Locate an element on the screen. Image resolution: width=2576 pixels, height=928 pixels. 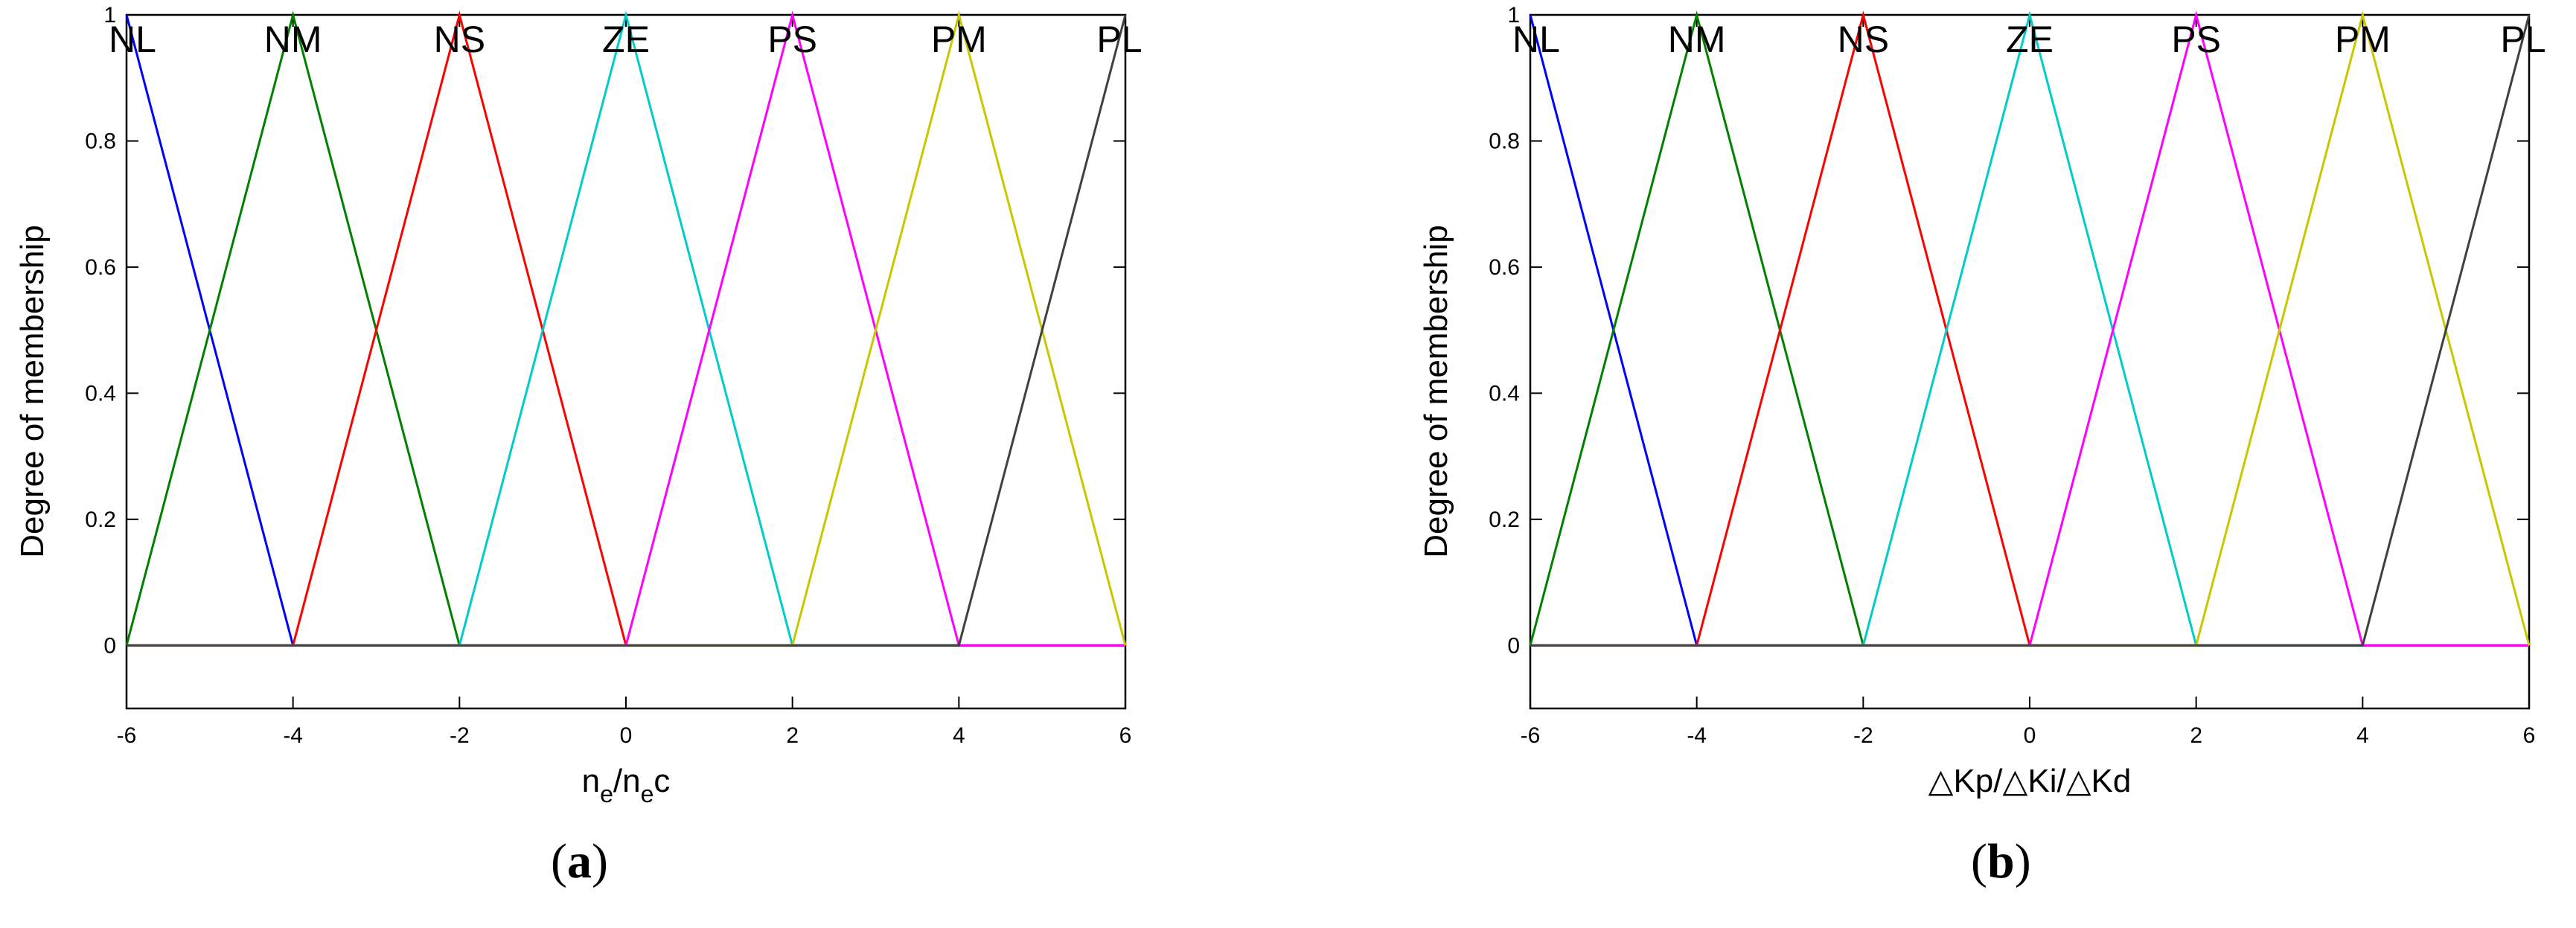
caption-b-open: ( is located at coordinates (1979, 861).